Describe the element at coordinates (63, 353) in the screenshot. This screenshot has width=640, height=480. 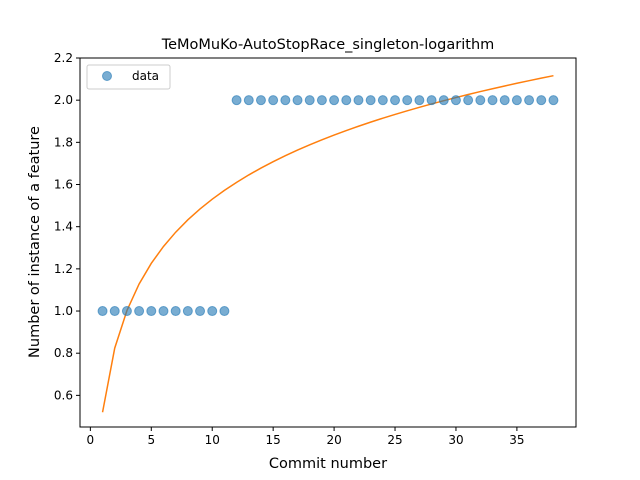
I see `y-tick-label: 0.8` at that location.